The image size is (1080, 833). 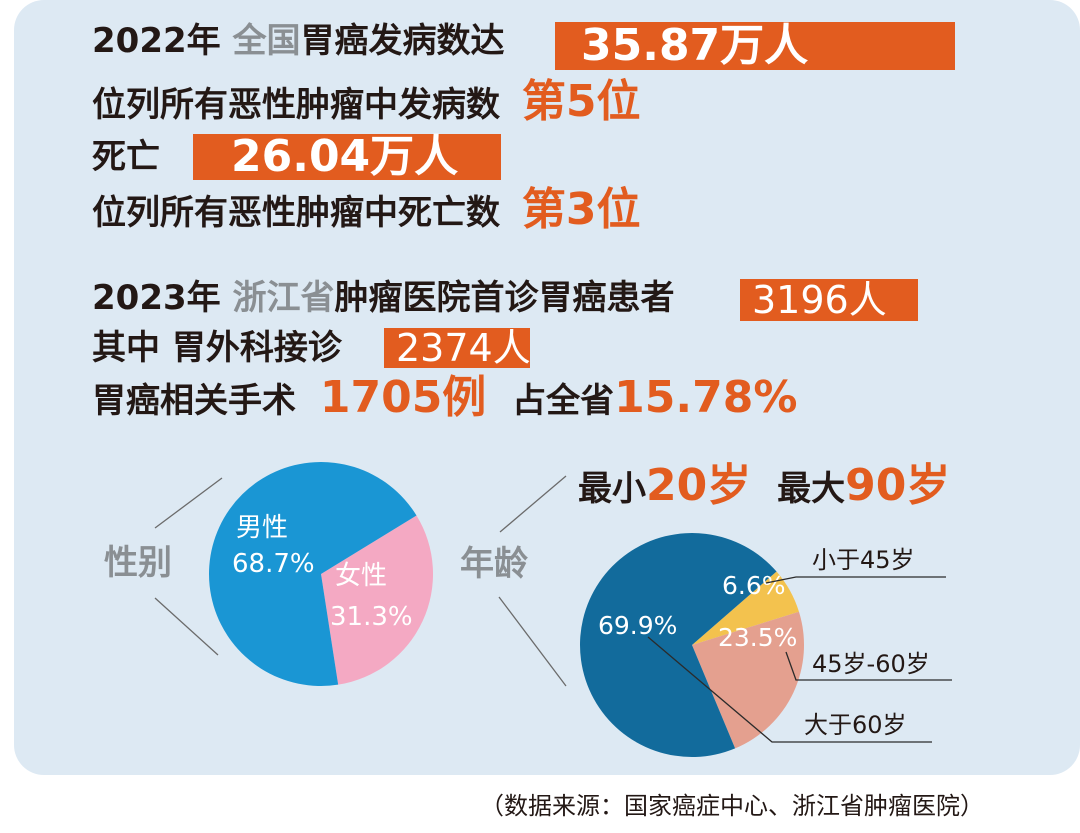 I want to click on share-value: 15.78%, so click(x=706, y=397).